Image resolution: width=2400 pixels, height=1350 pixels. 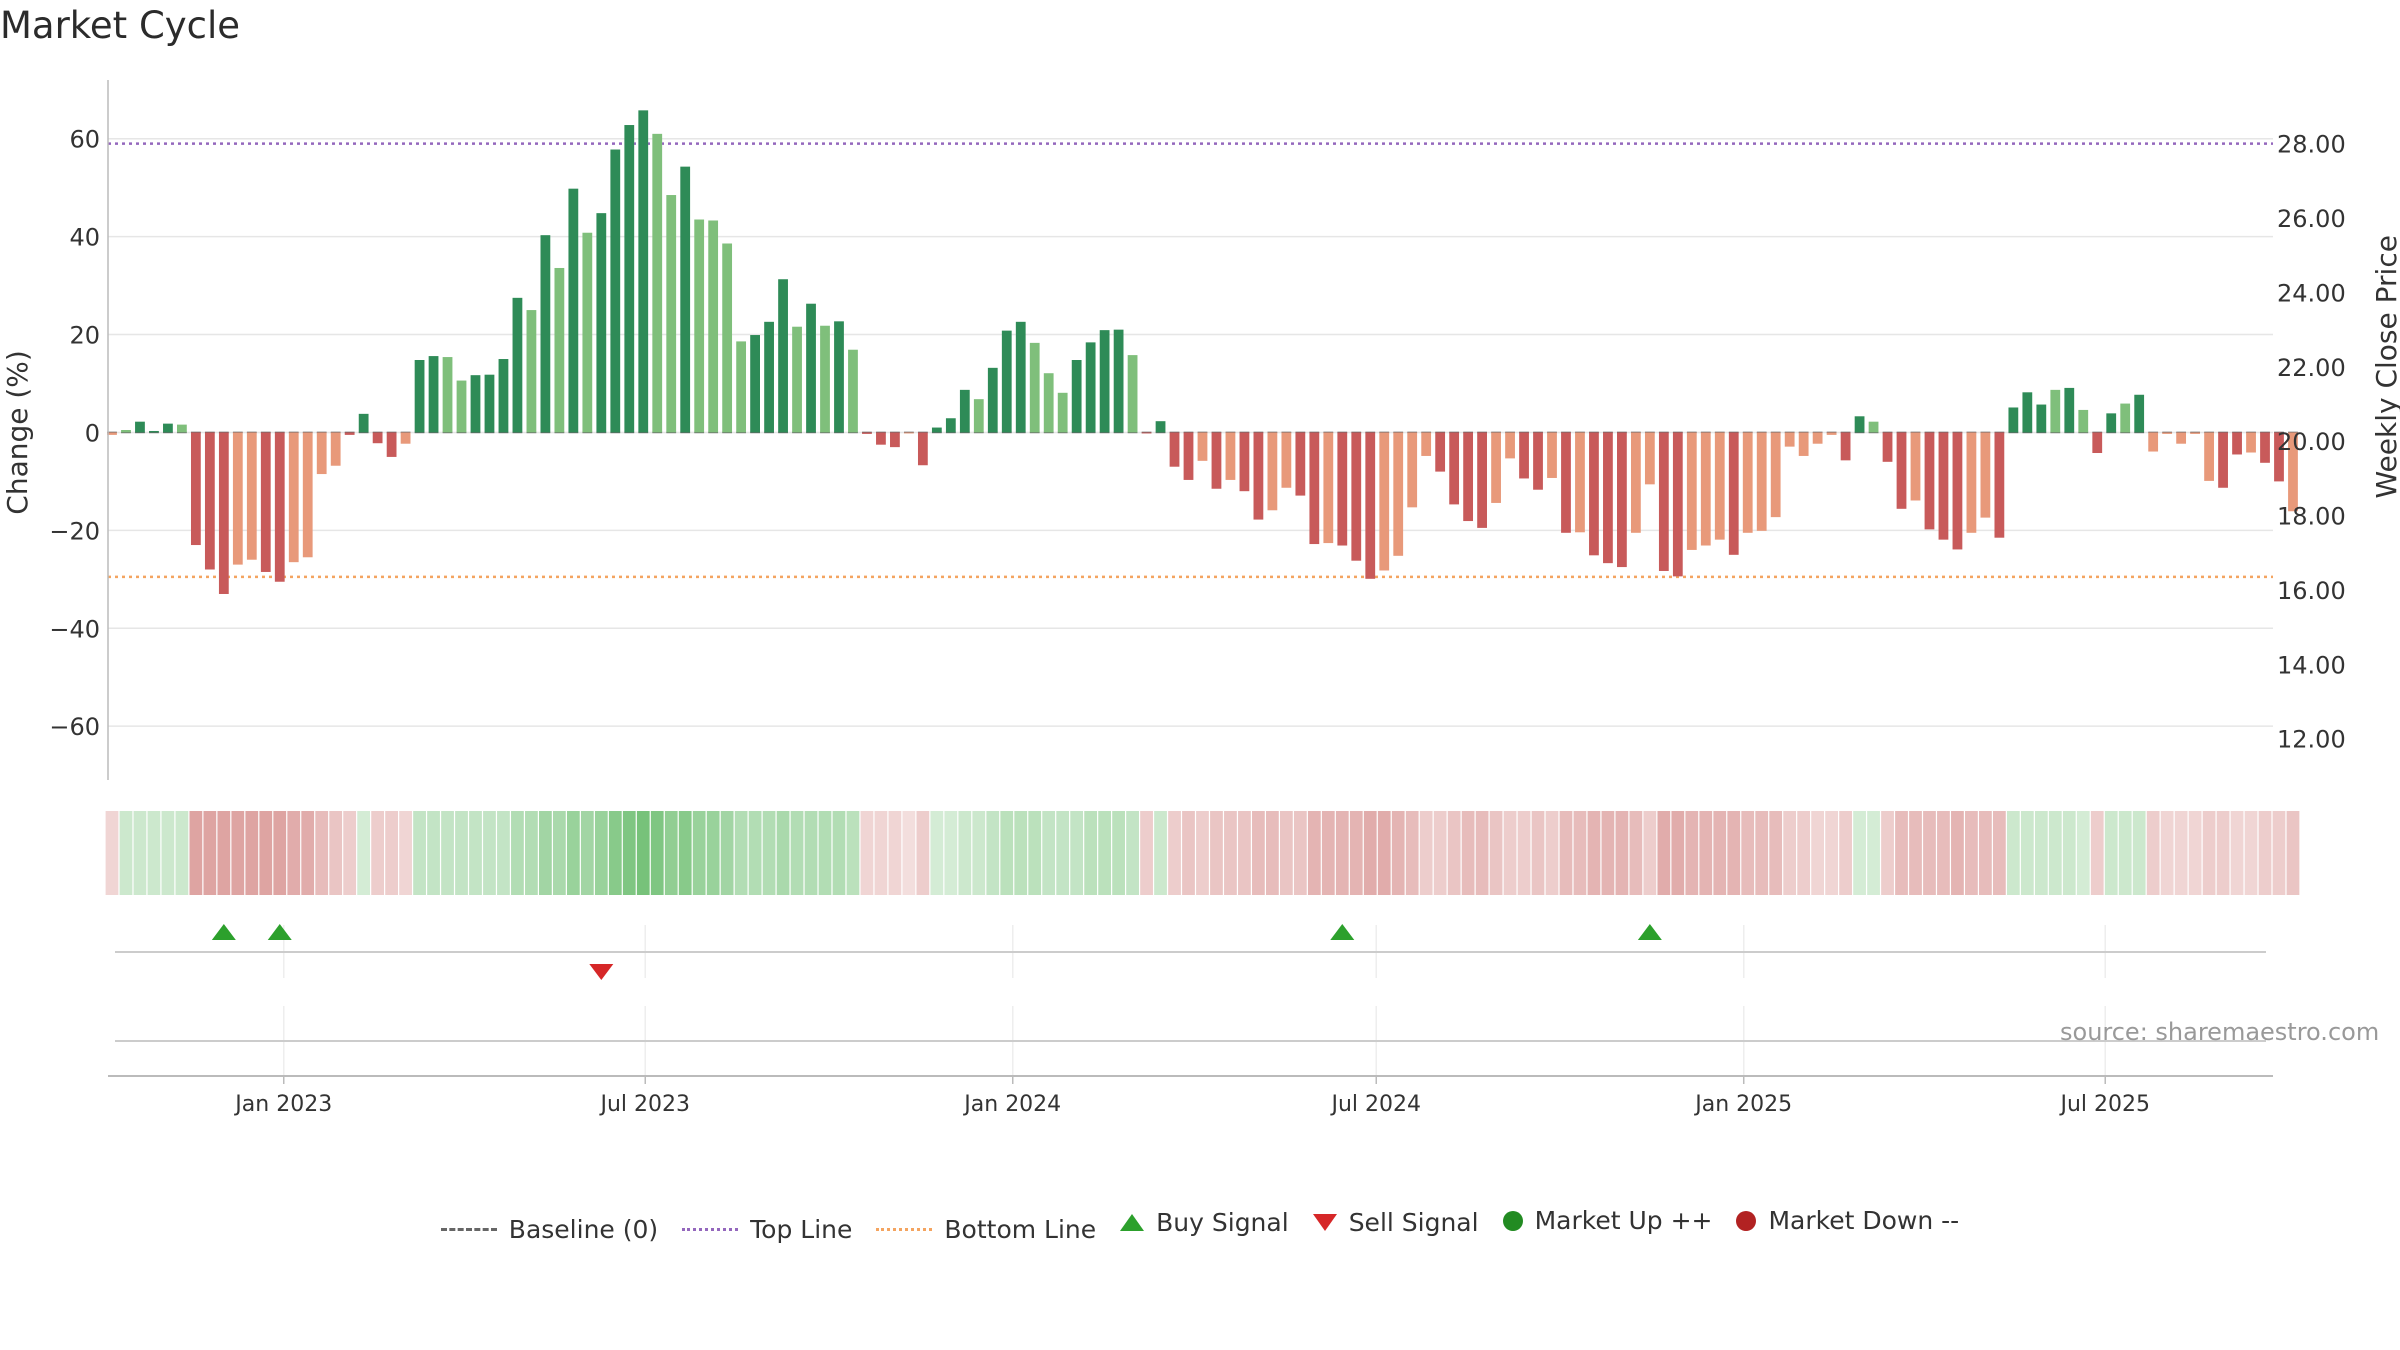 What do you see at coordinates (644, 1104) in the screenshot?
I see `x-tick-label: Jul 2023` at bounding box center [644, 1104].